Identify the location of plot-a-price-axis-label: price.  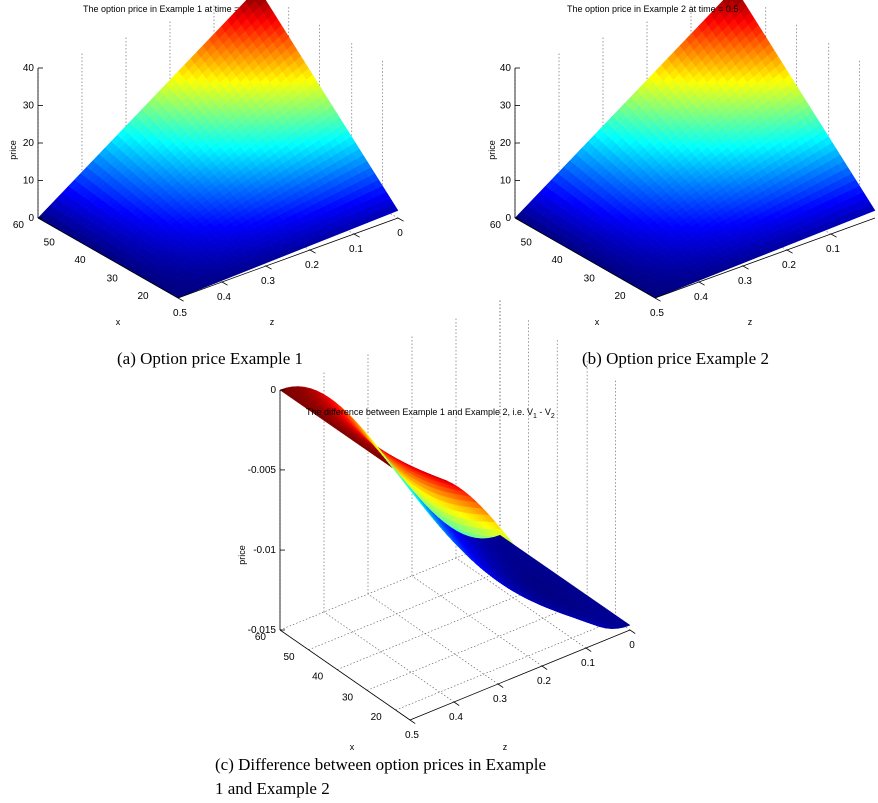
(13, 150).